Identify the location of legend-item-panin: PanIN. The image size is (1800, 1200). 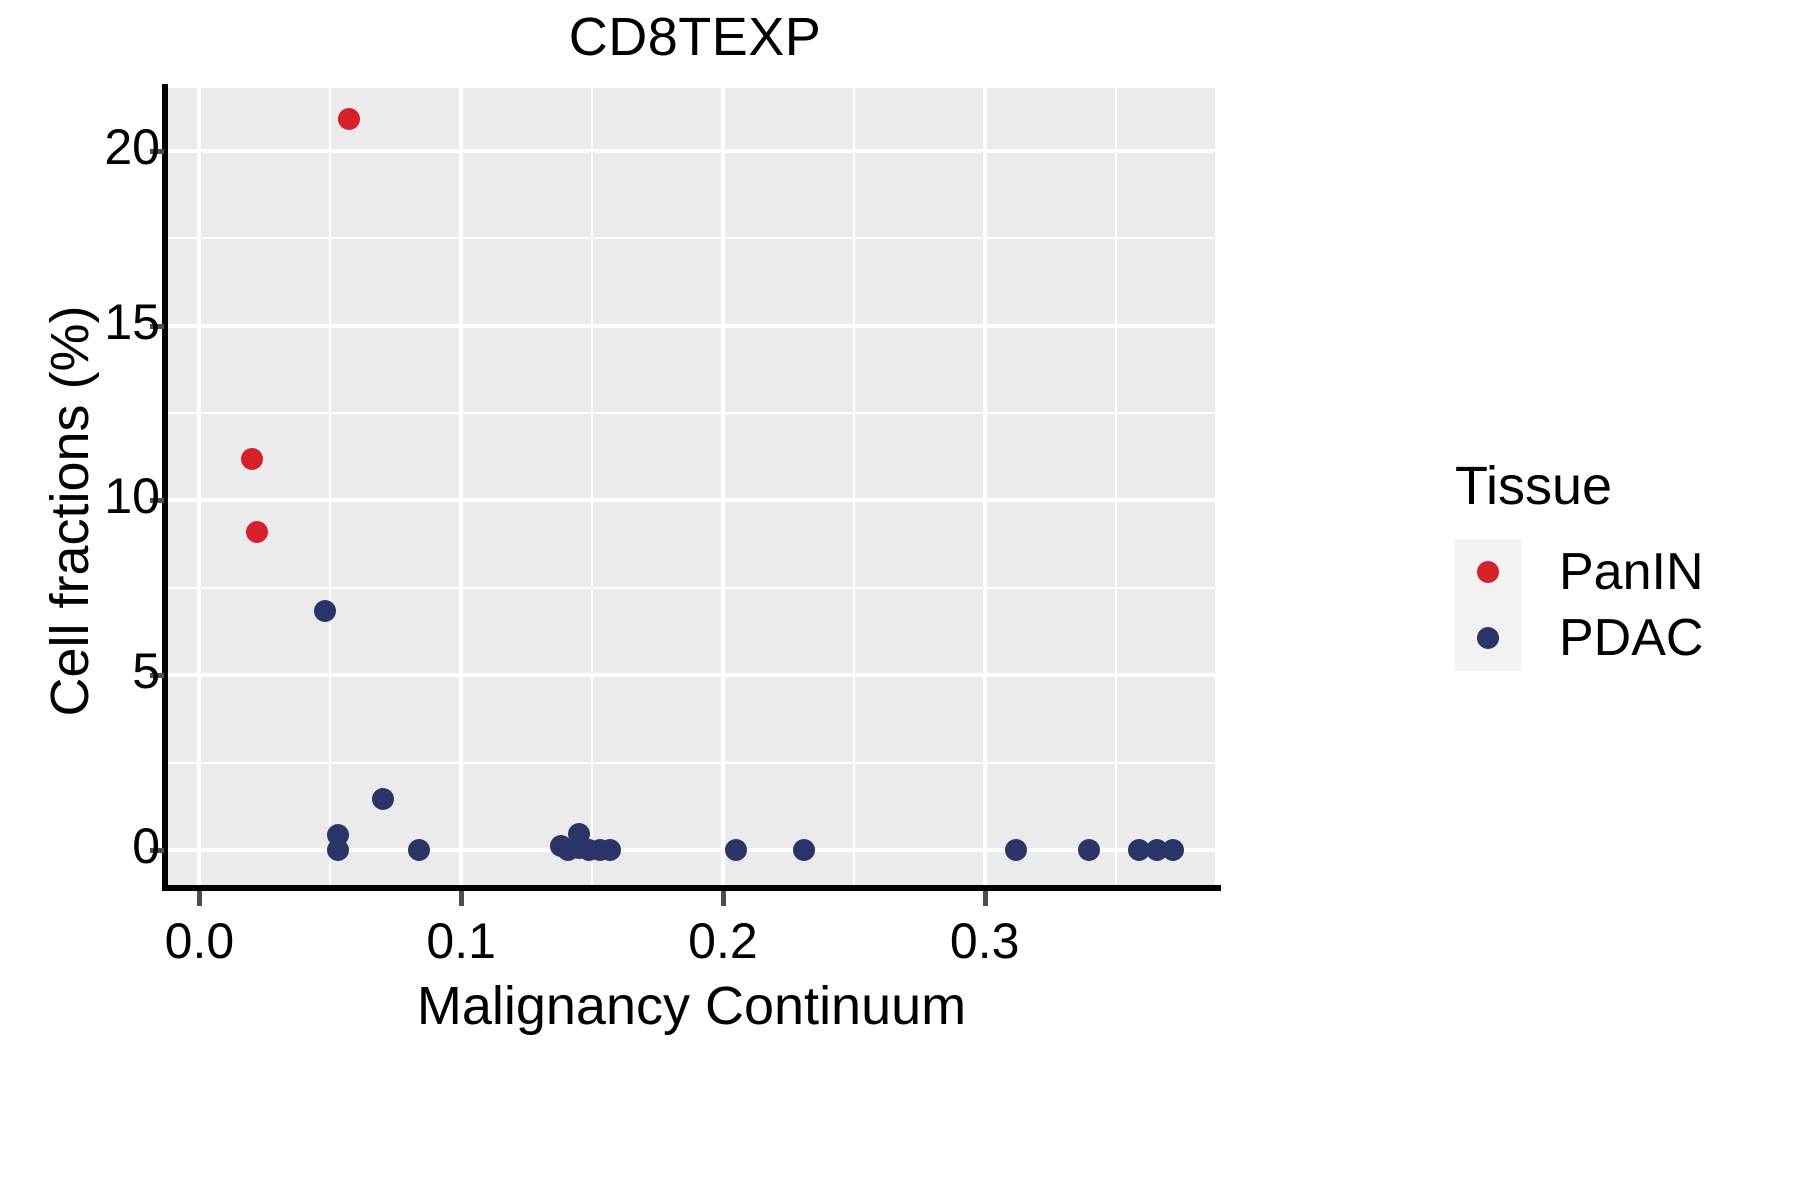
(1620, 572).